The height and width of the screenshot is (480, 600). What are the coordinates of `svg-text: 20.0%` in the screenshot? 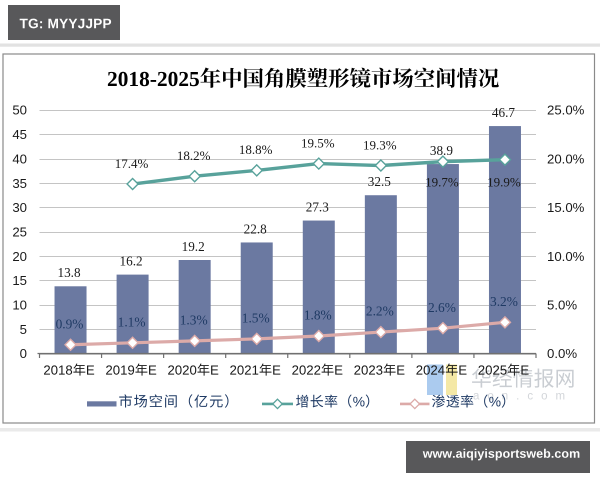 It's located at (566, 158).